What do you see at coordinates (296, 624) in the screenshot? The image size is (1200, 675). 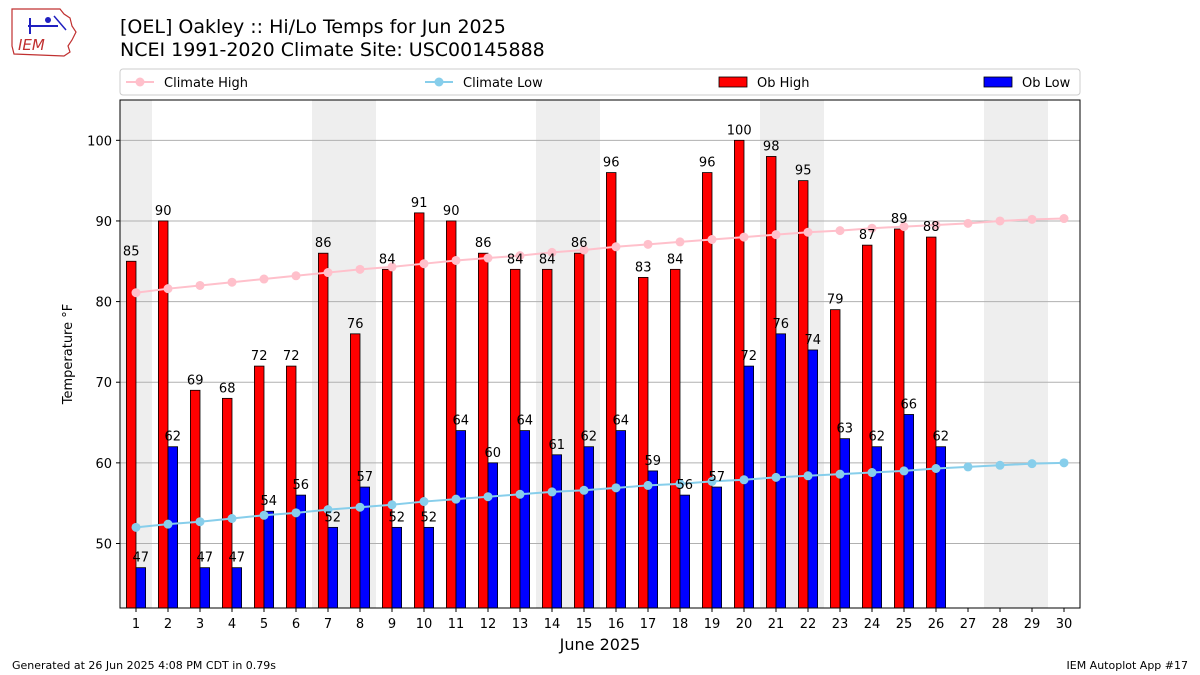 I see `x-tick-label: 6` at bounding box center [296, 624].